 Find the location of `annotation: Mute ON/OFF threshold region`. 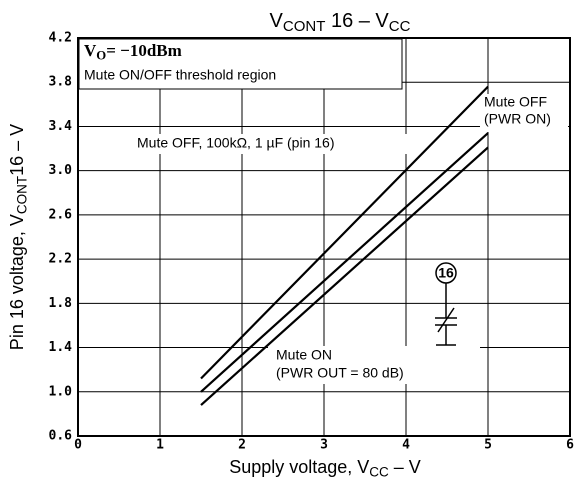

annotation: Mute ON/OFF threshold region is located at coordinates (180, 75).